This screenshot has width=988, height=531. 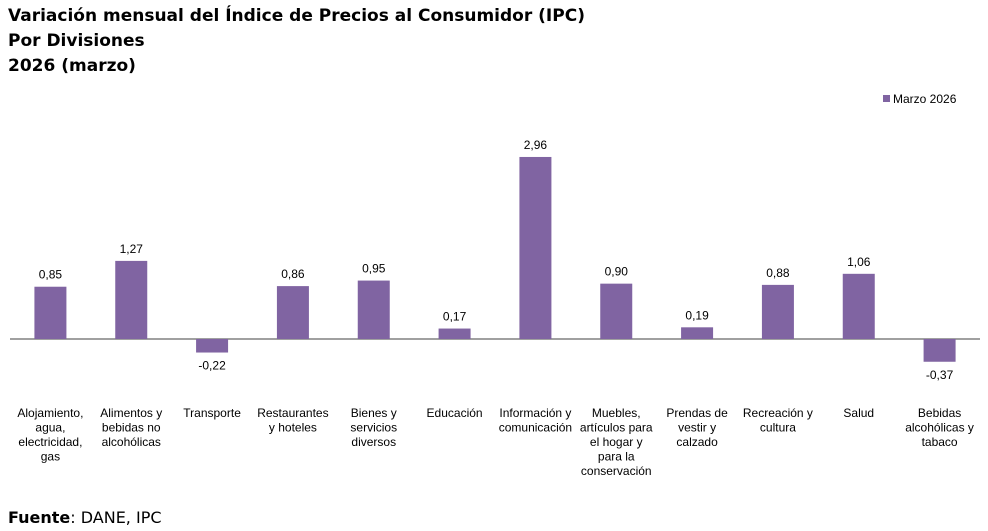 I want to click on chart-period: 2026 (marzo), so click(x=72, y=66).